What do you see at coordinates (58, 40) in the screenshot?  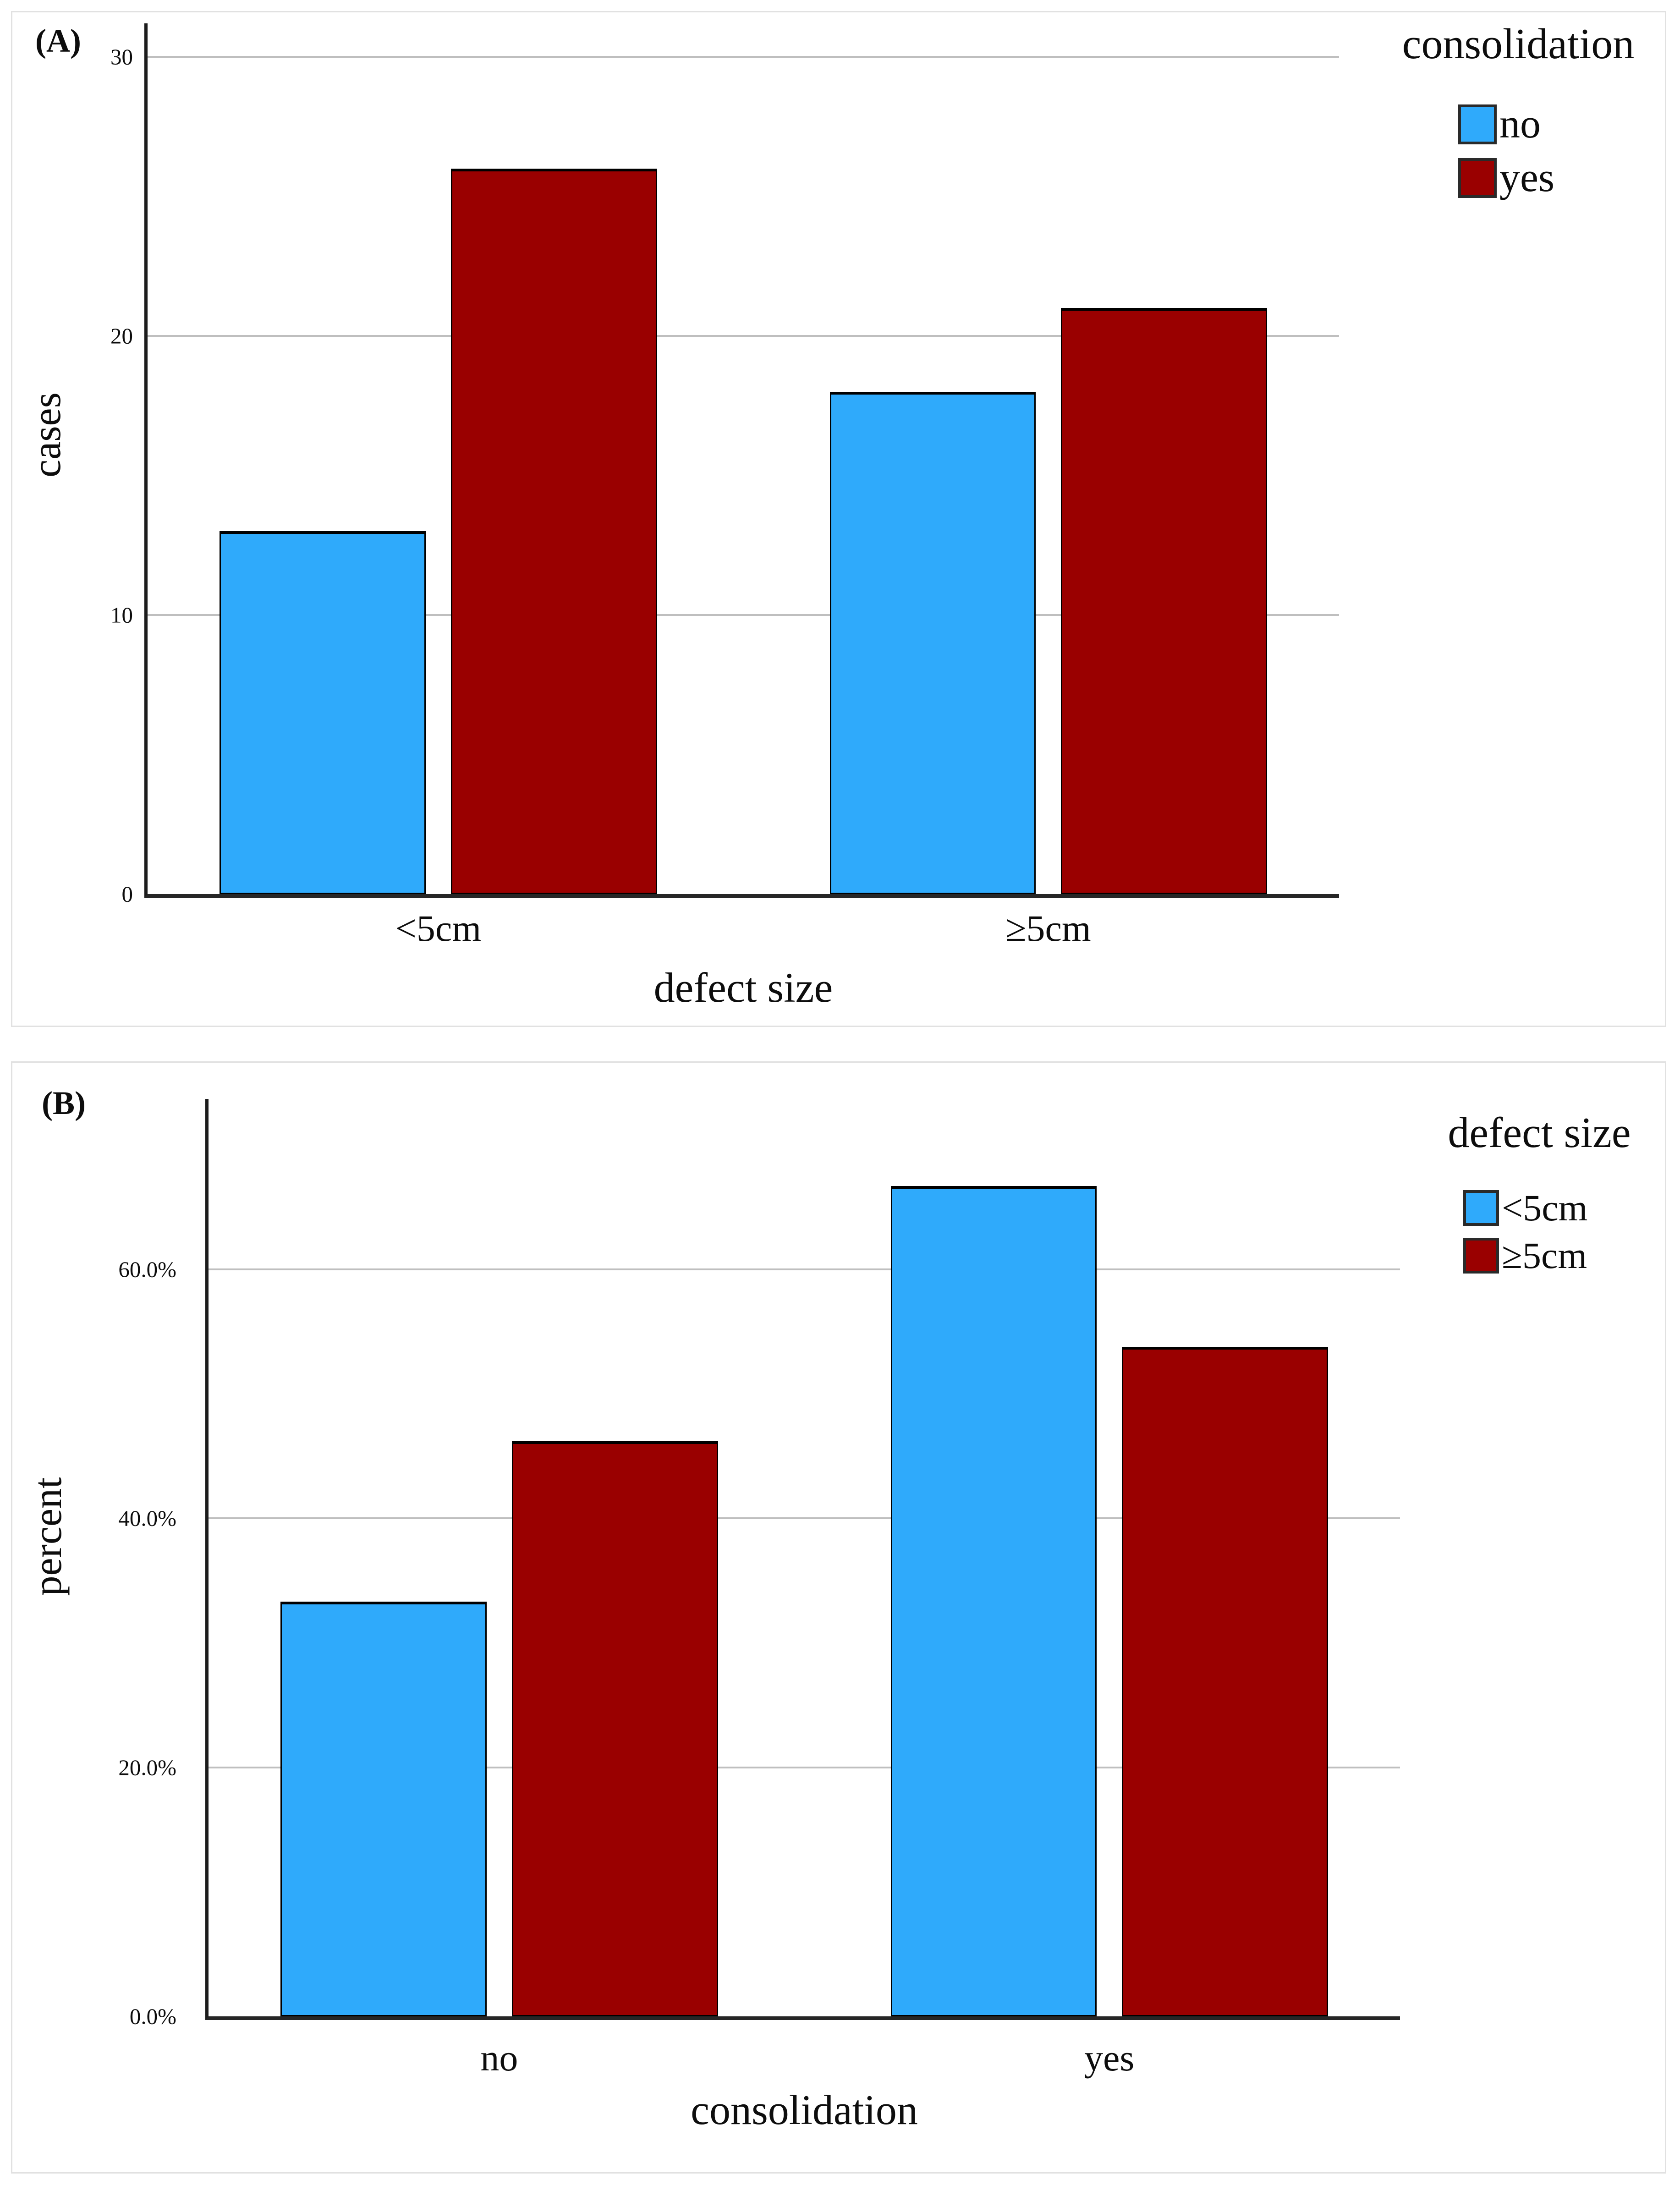 I see `panel-a-letter: (A)` at bounding box center [58, 40].